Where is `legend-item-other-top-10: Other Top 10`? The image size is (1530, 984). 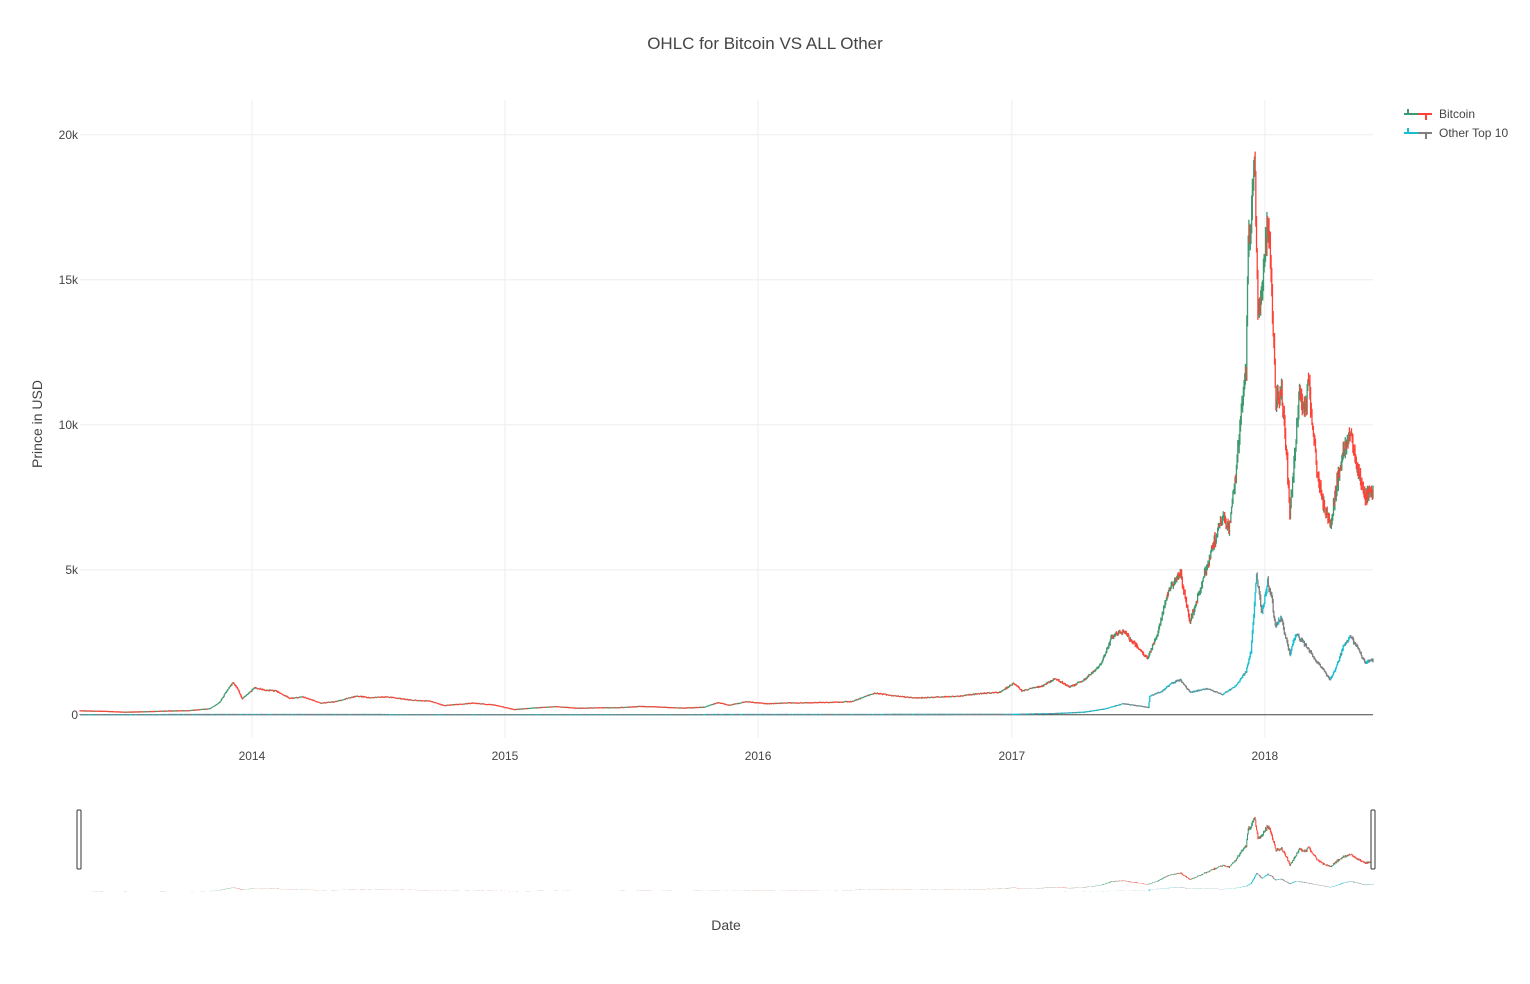
legend-item-other-top-10: Other Top 10 is located at coordinates (1456, 133).